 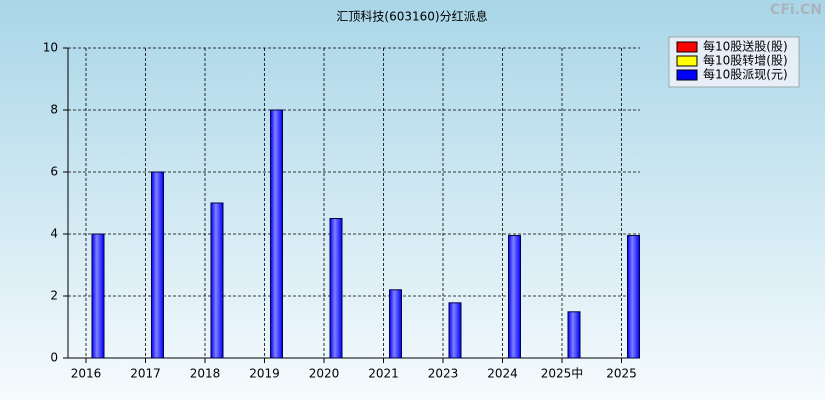 I want to click on y-tick-label: 6, so click(x=54, y=172).